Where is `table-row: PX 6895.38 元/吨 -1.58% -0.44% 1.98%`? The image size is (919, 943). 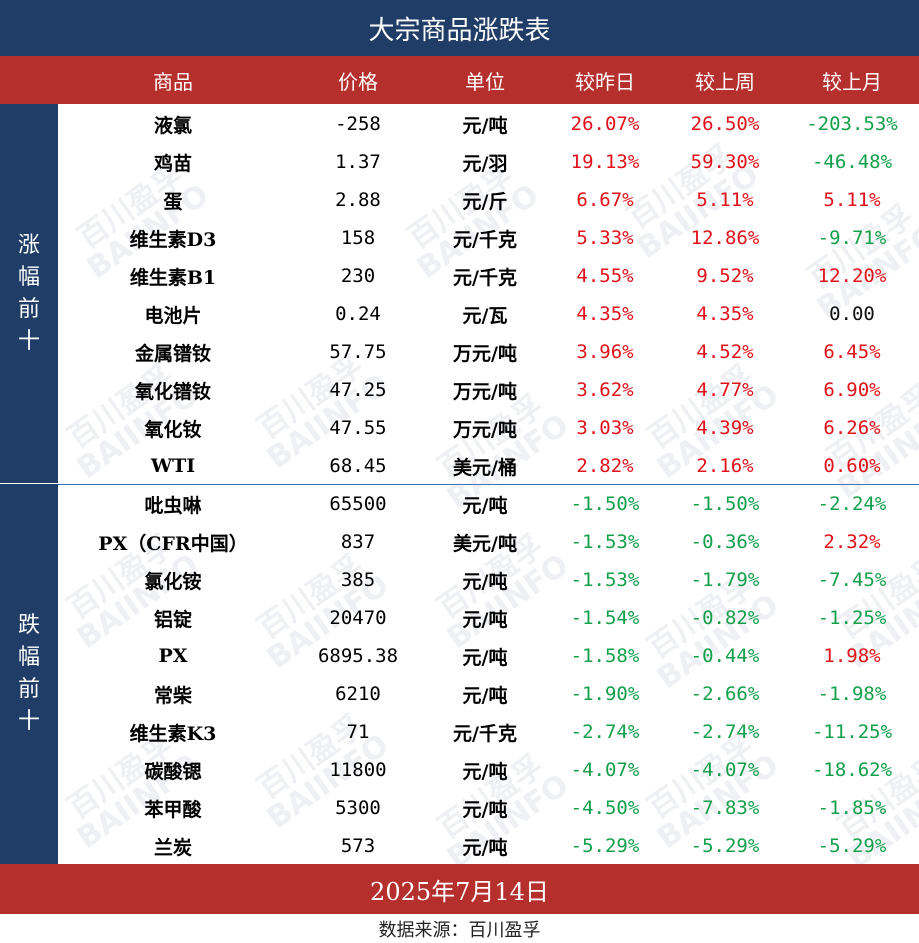 table-row: PX 6895.38 元/吨 -1.58% -0.44% 1.98% is located at coordinates (459, 656).